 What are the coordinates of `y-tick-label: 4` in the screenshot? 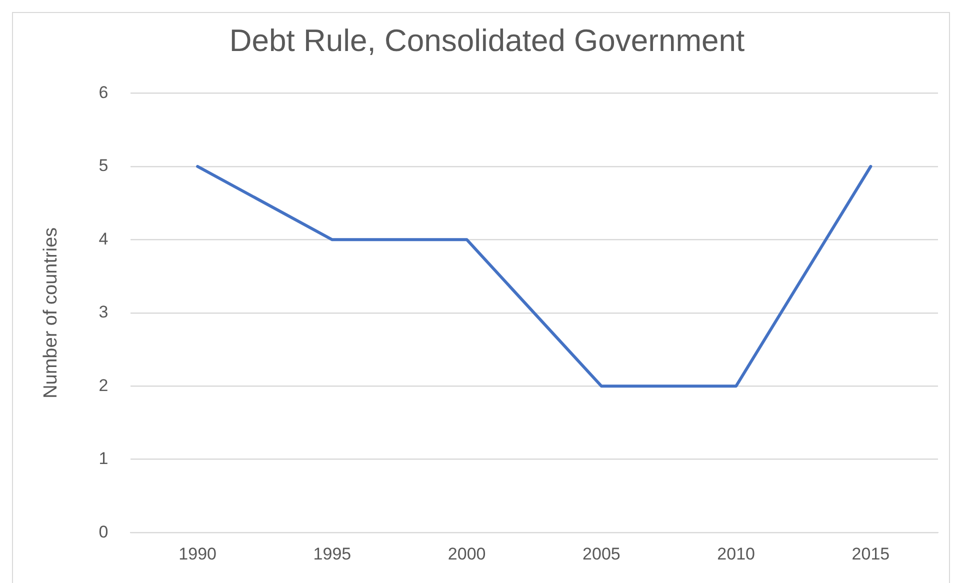 It's located at (103, 238).